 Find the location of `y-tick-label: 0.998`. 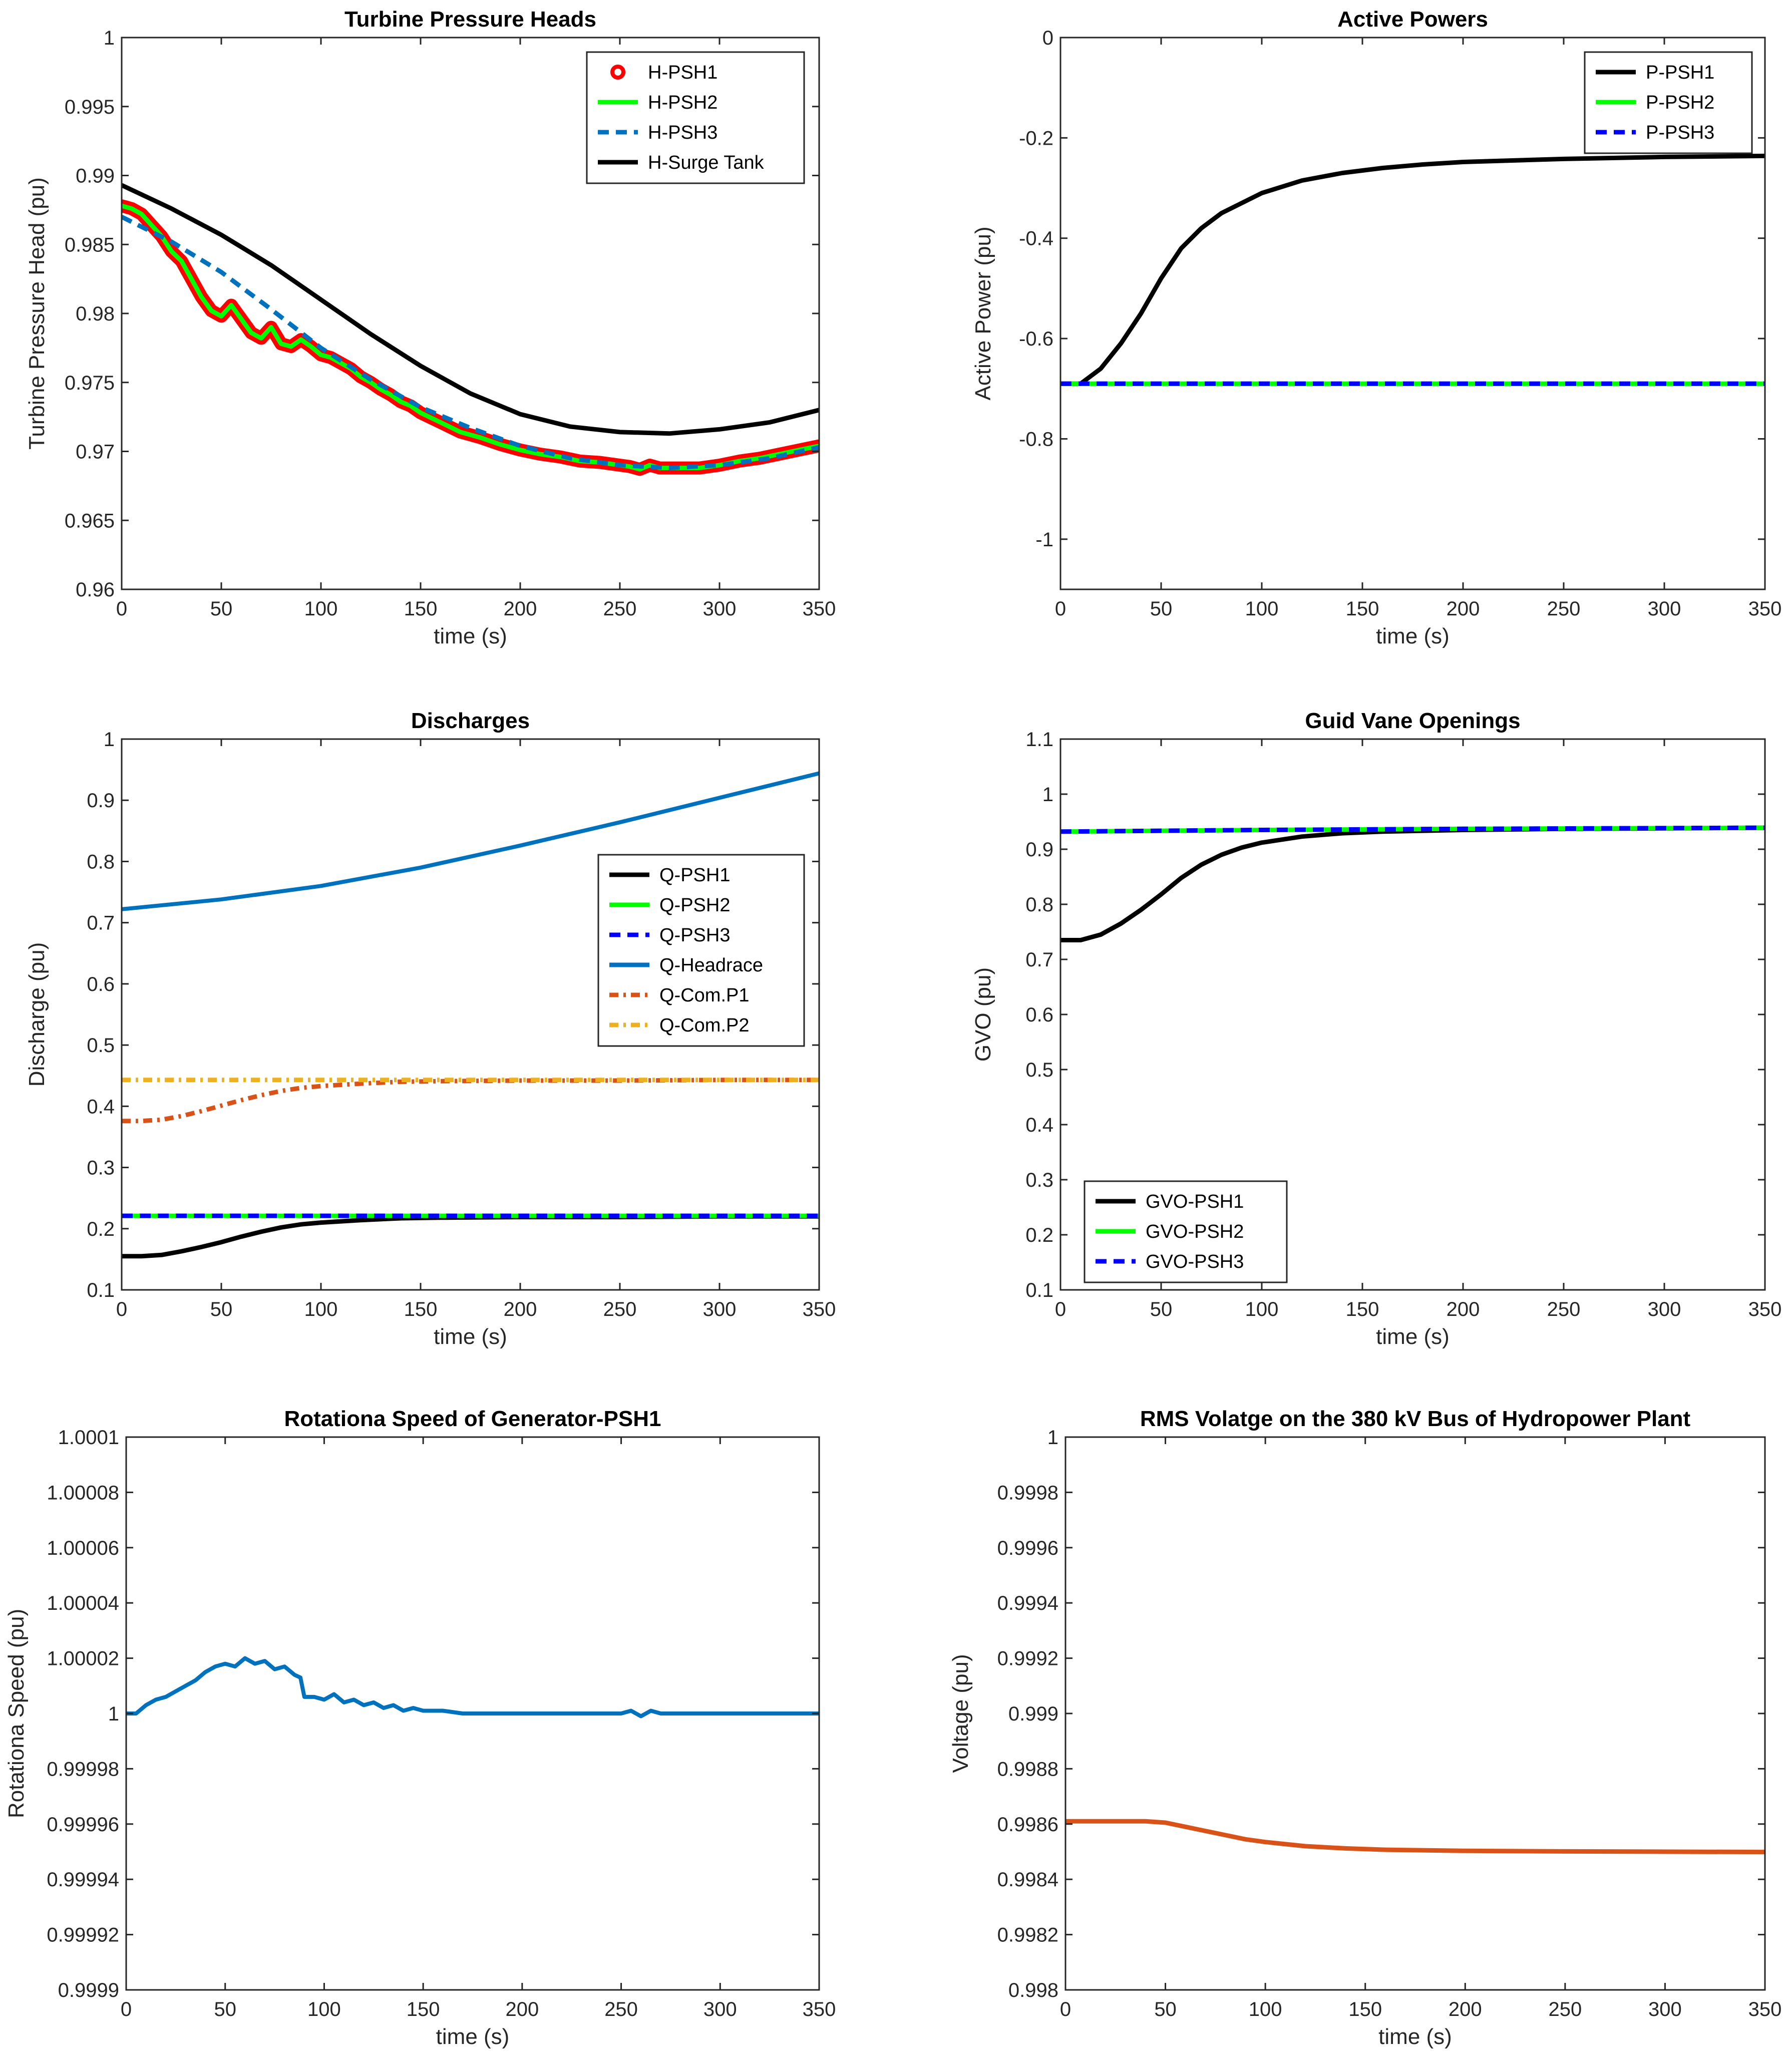

y-tick-label: 0.998 is located at coordinates (1033, 1990).